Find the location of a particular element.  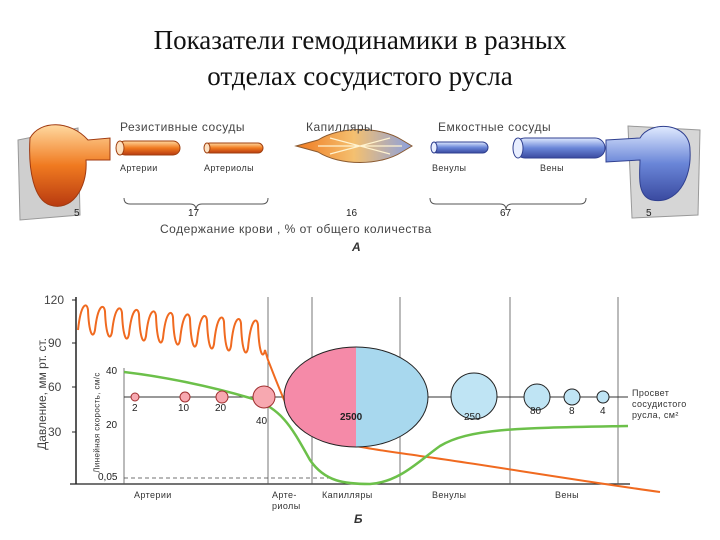

x-category-capillaries: Капилляры is located at coordinates (347, 495).